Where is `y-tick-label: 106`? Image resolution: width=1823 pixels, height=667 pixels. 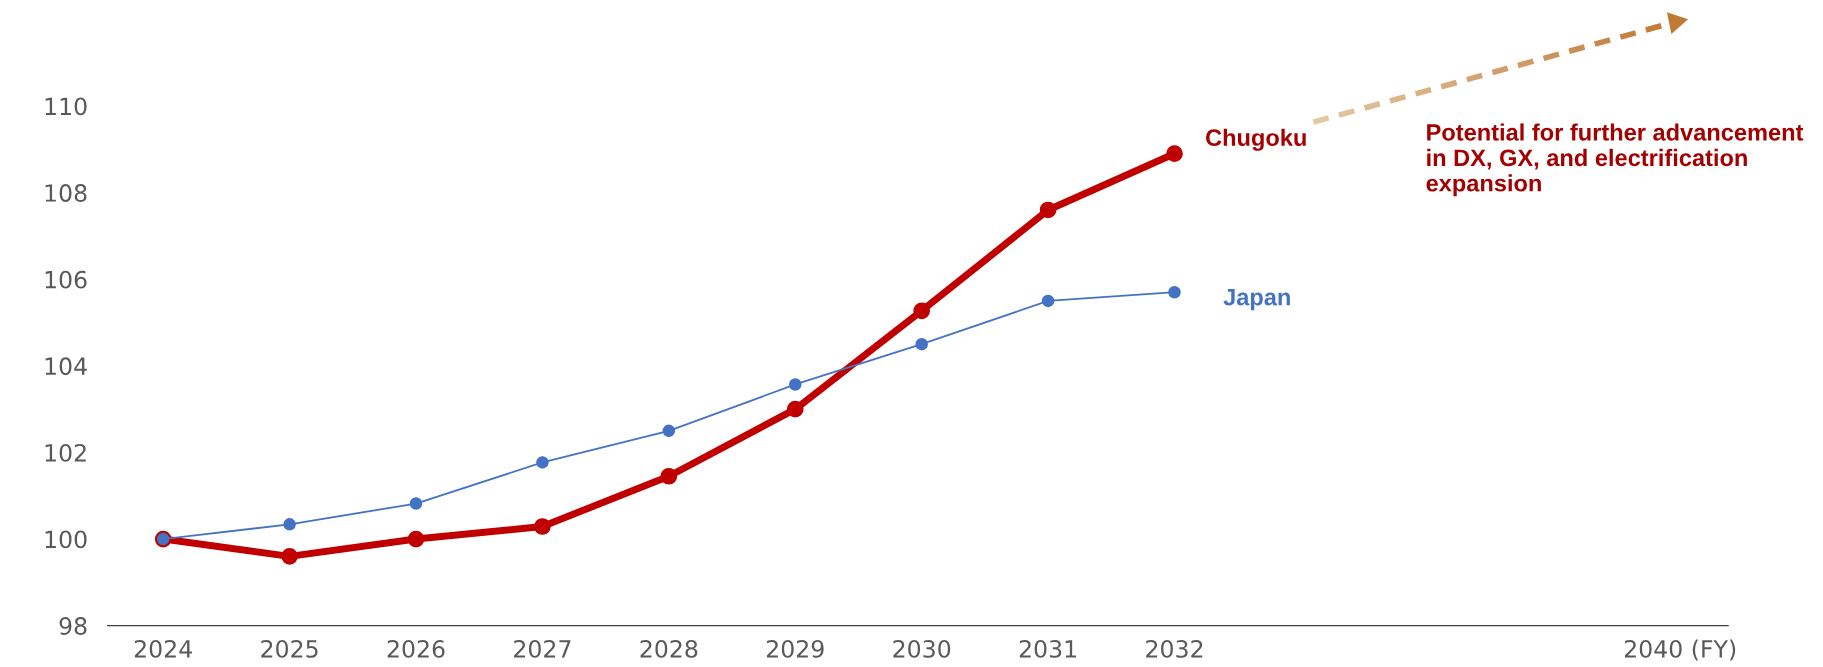 y-tick-label: 106 is located at coordinates (66, 279).